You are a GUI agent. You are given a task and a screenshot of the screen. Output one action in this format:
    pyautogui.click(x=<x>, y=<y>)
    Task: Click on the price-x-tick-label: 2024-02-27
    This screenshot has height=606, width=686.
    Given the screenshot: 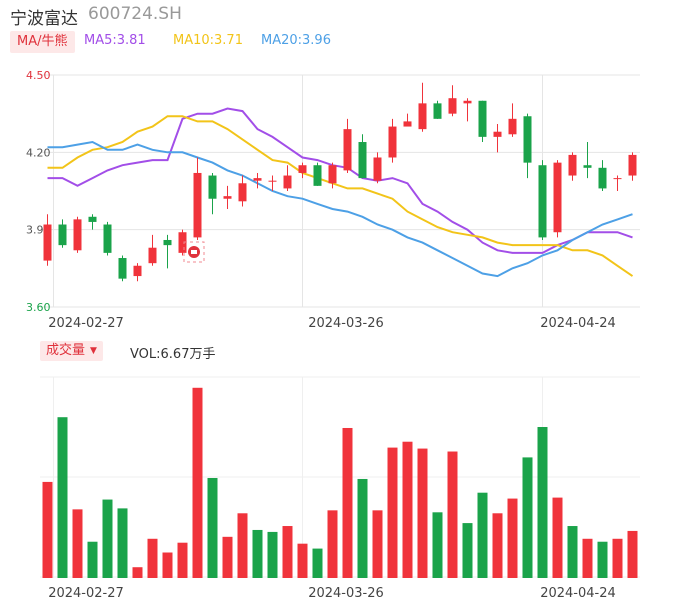 What is the action you would take?
    pyautogui.click(x=86, y=323)
    